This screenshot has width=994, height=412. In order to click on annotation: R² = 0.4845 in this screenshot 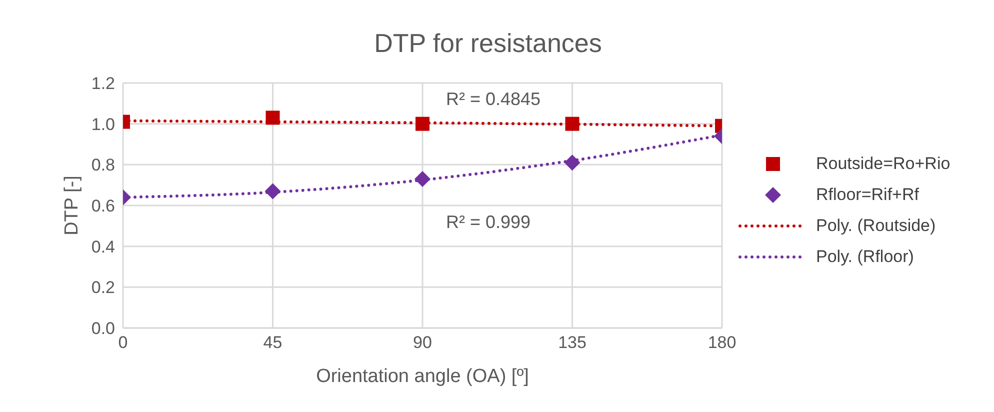, I will do `click(493, 99)`.